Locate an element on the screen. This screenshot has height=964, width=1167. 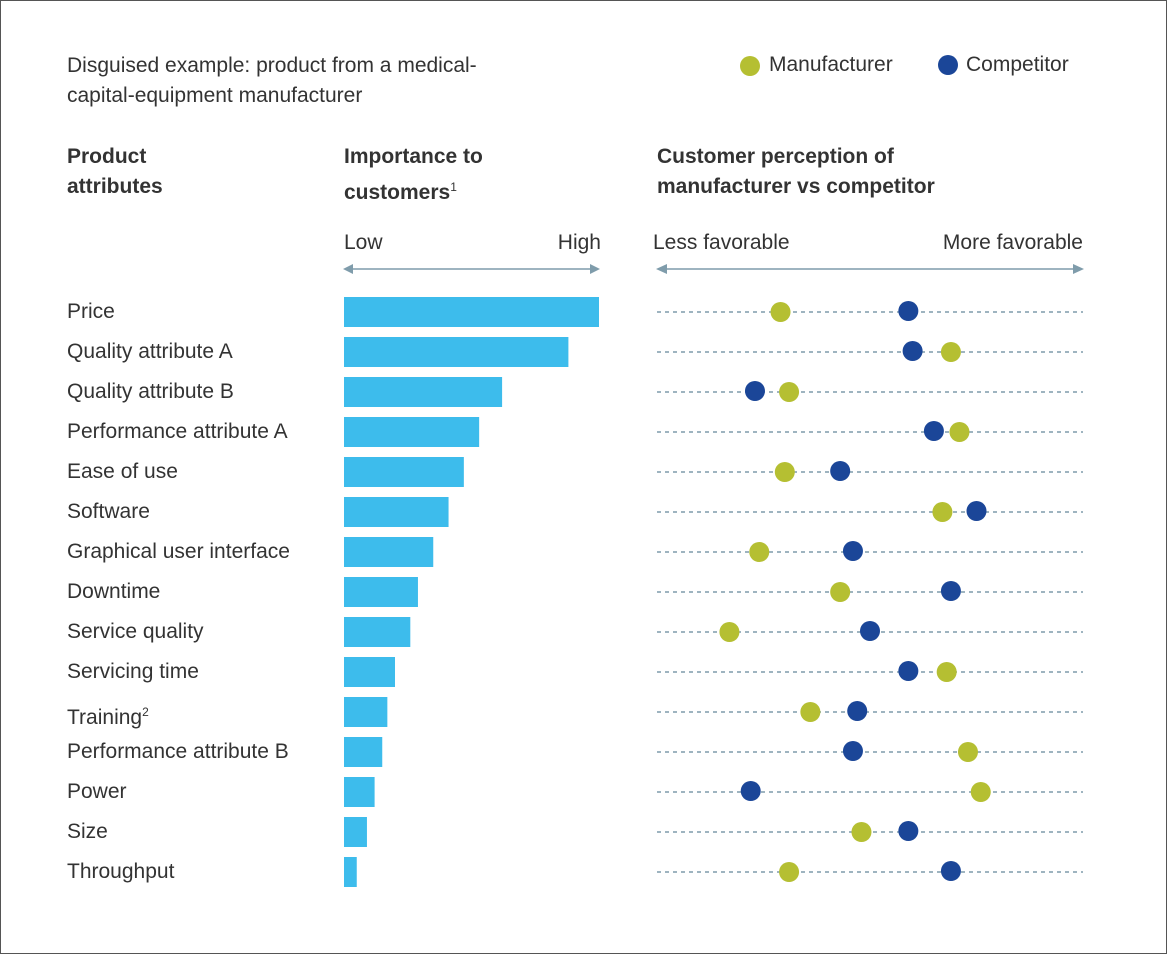
category-label-text: Throughput is located at coordinates (121, 871).